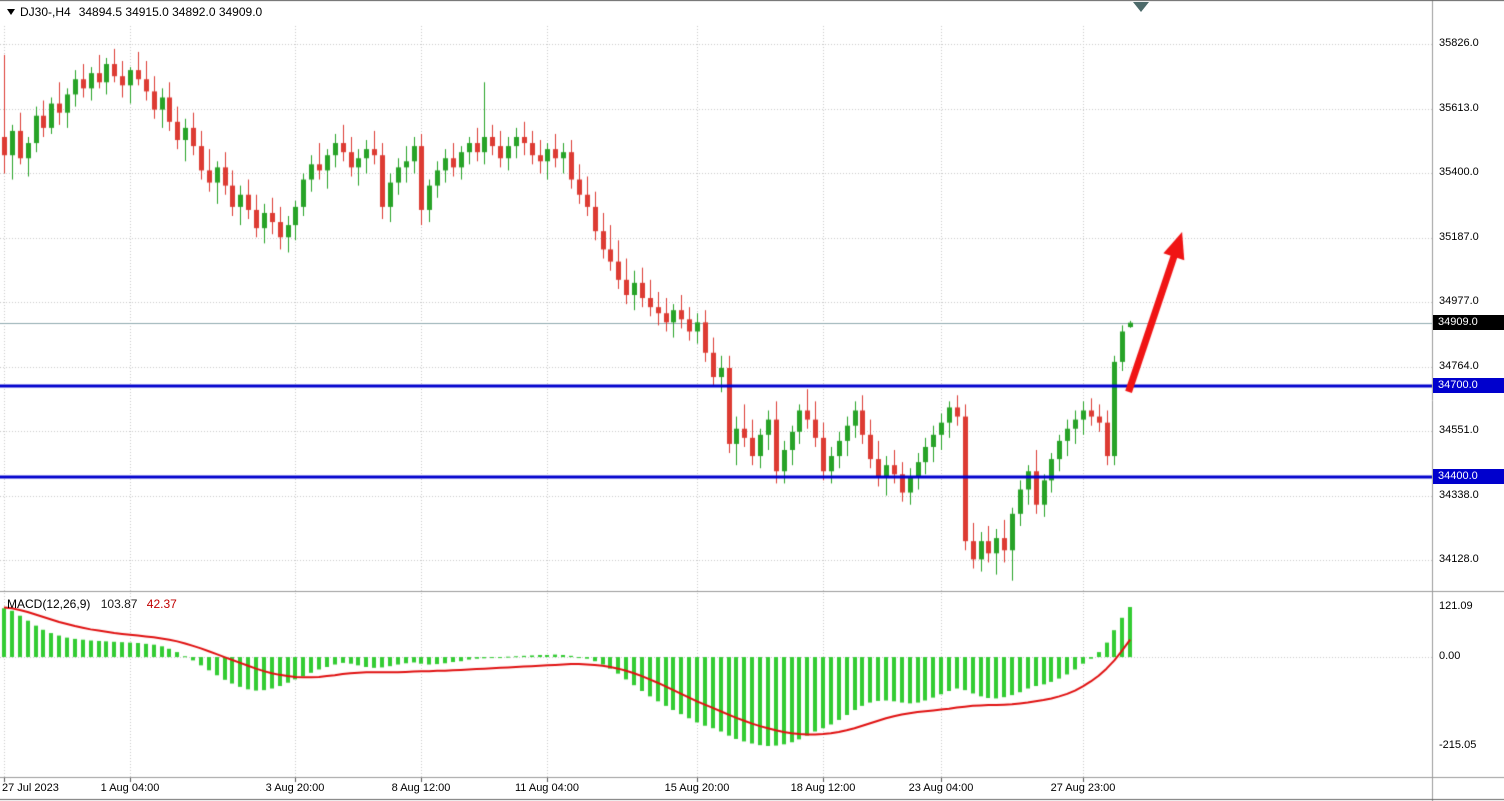 The height and width of the screenshot is (801, 1504). I want to click on macd-scale-label: 0.00, so click(1450, 656).